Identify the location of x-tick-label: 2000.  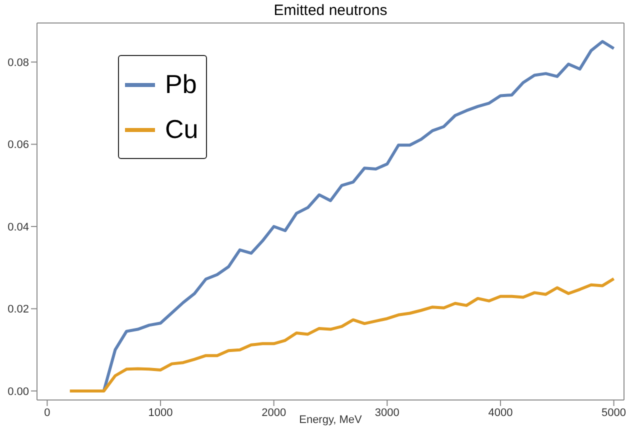
(274, 412).